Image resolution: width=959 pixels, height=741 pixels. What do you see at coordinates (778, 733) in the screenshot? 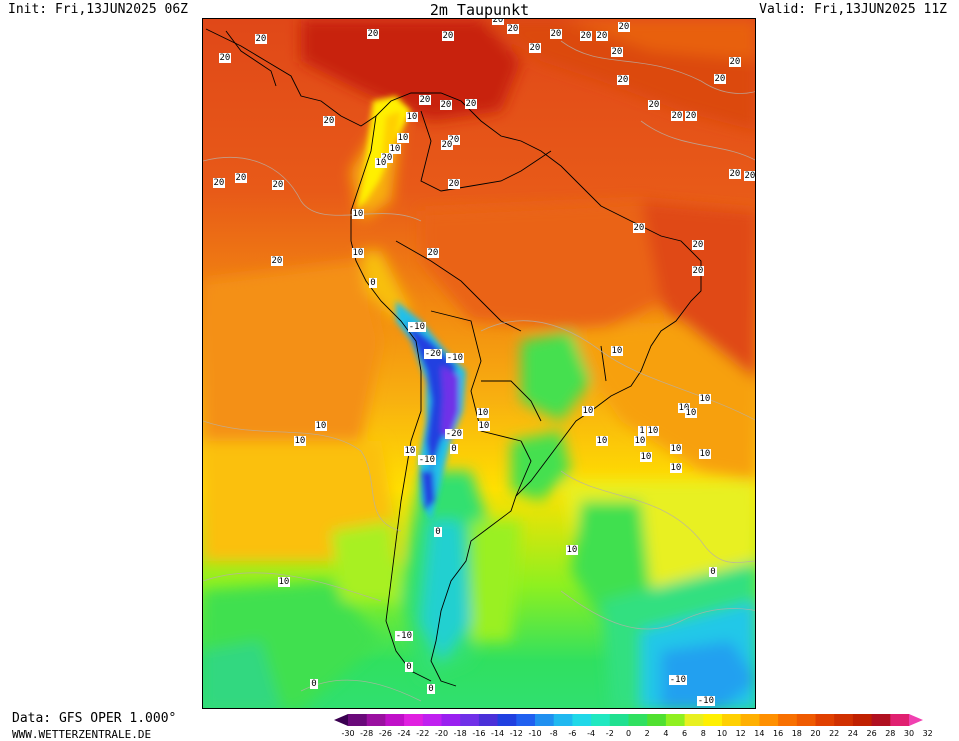
I see `scale-tick-label: 16` at bounding box center [778, 733].